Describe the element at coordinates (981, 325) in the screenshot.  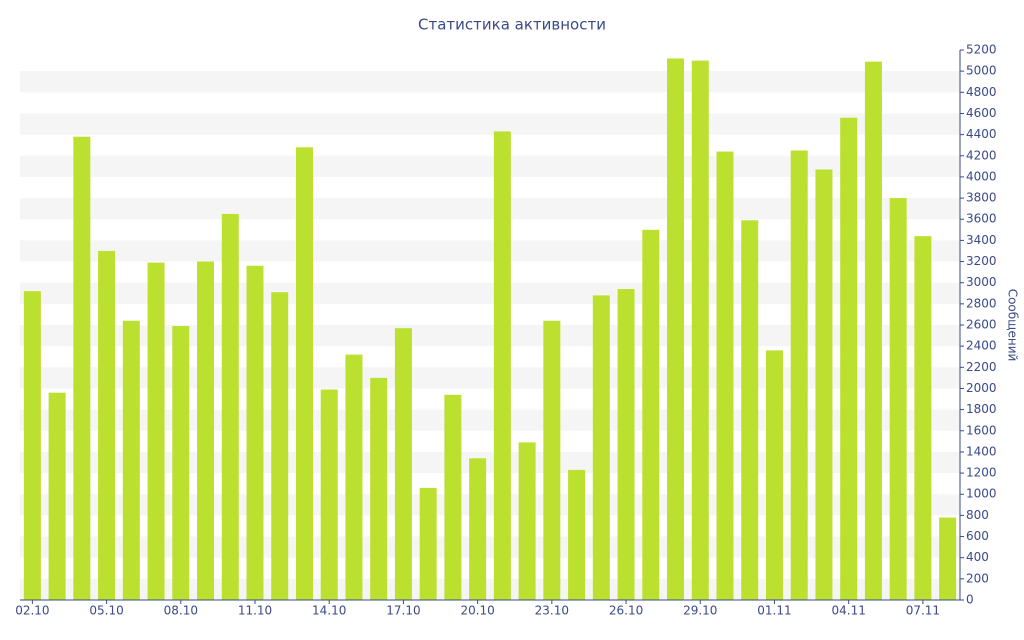
I see `y-tick-label: 2600` at that location.